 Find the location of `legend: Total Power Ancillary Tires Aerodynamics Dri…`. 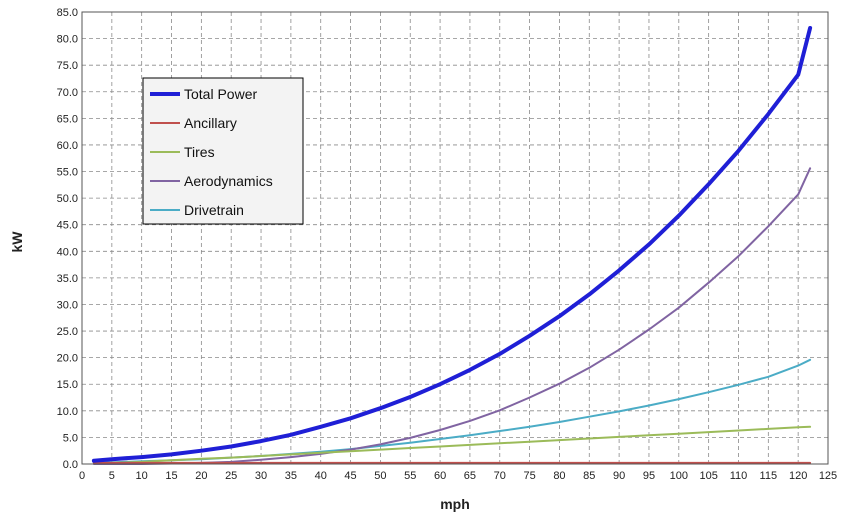

legend: Total Power Ancillary Tires Aerodynamics Dri… is located at coordinates (223, 151).